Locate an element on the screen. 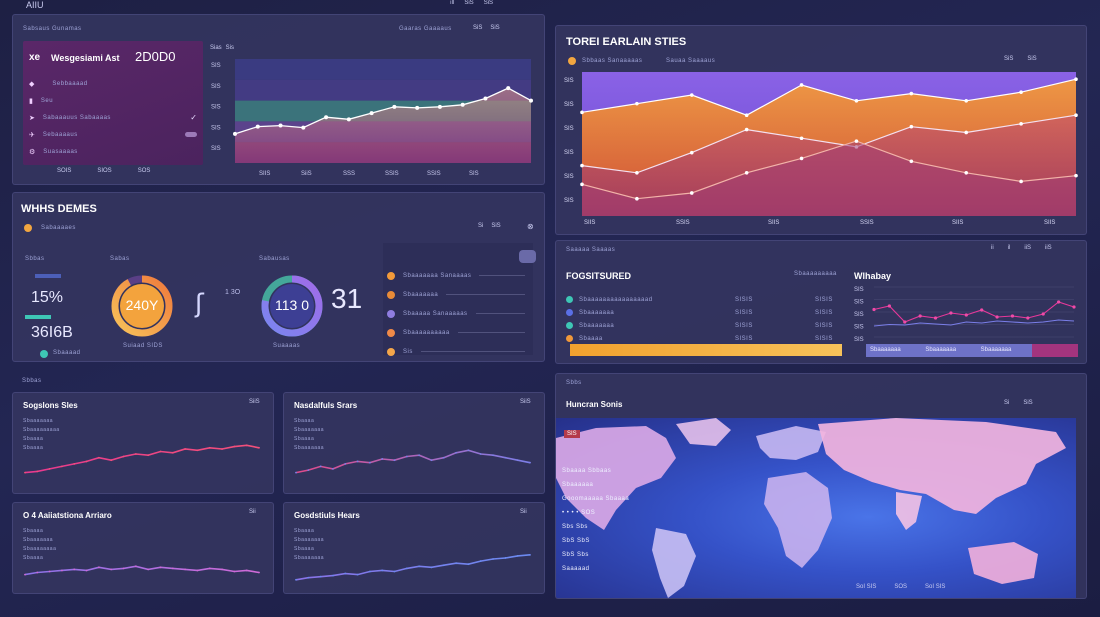  x-tick-label: SSIS is located at coordinates (392, 174).